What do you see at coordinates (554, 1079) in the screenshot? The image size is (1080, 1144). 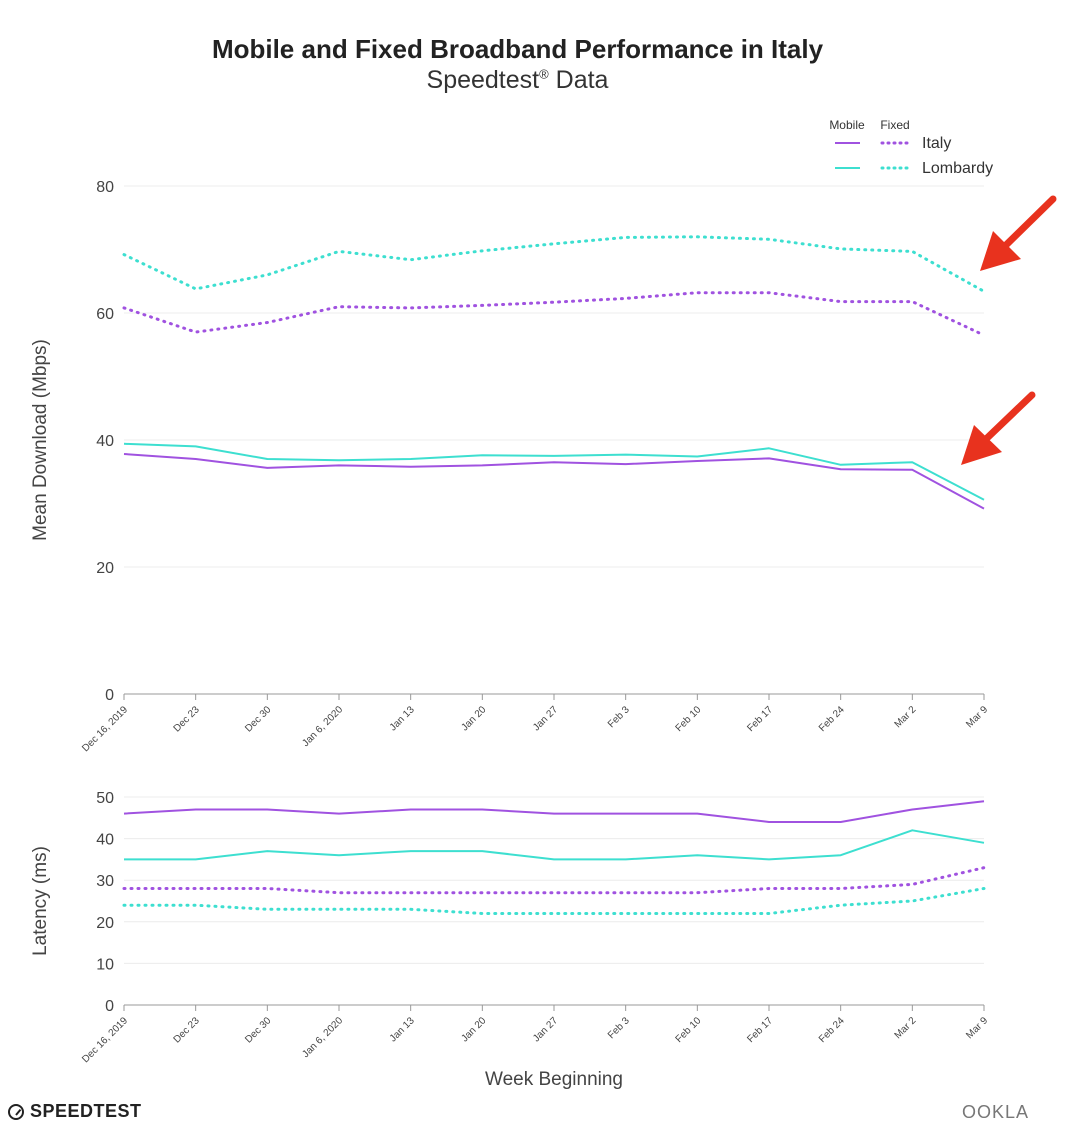 I see `x-axis-label: Week Beginning` at bounding box center [554, 1079].